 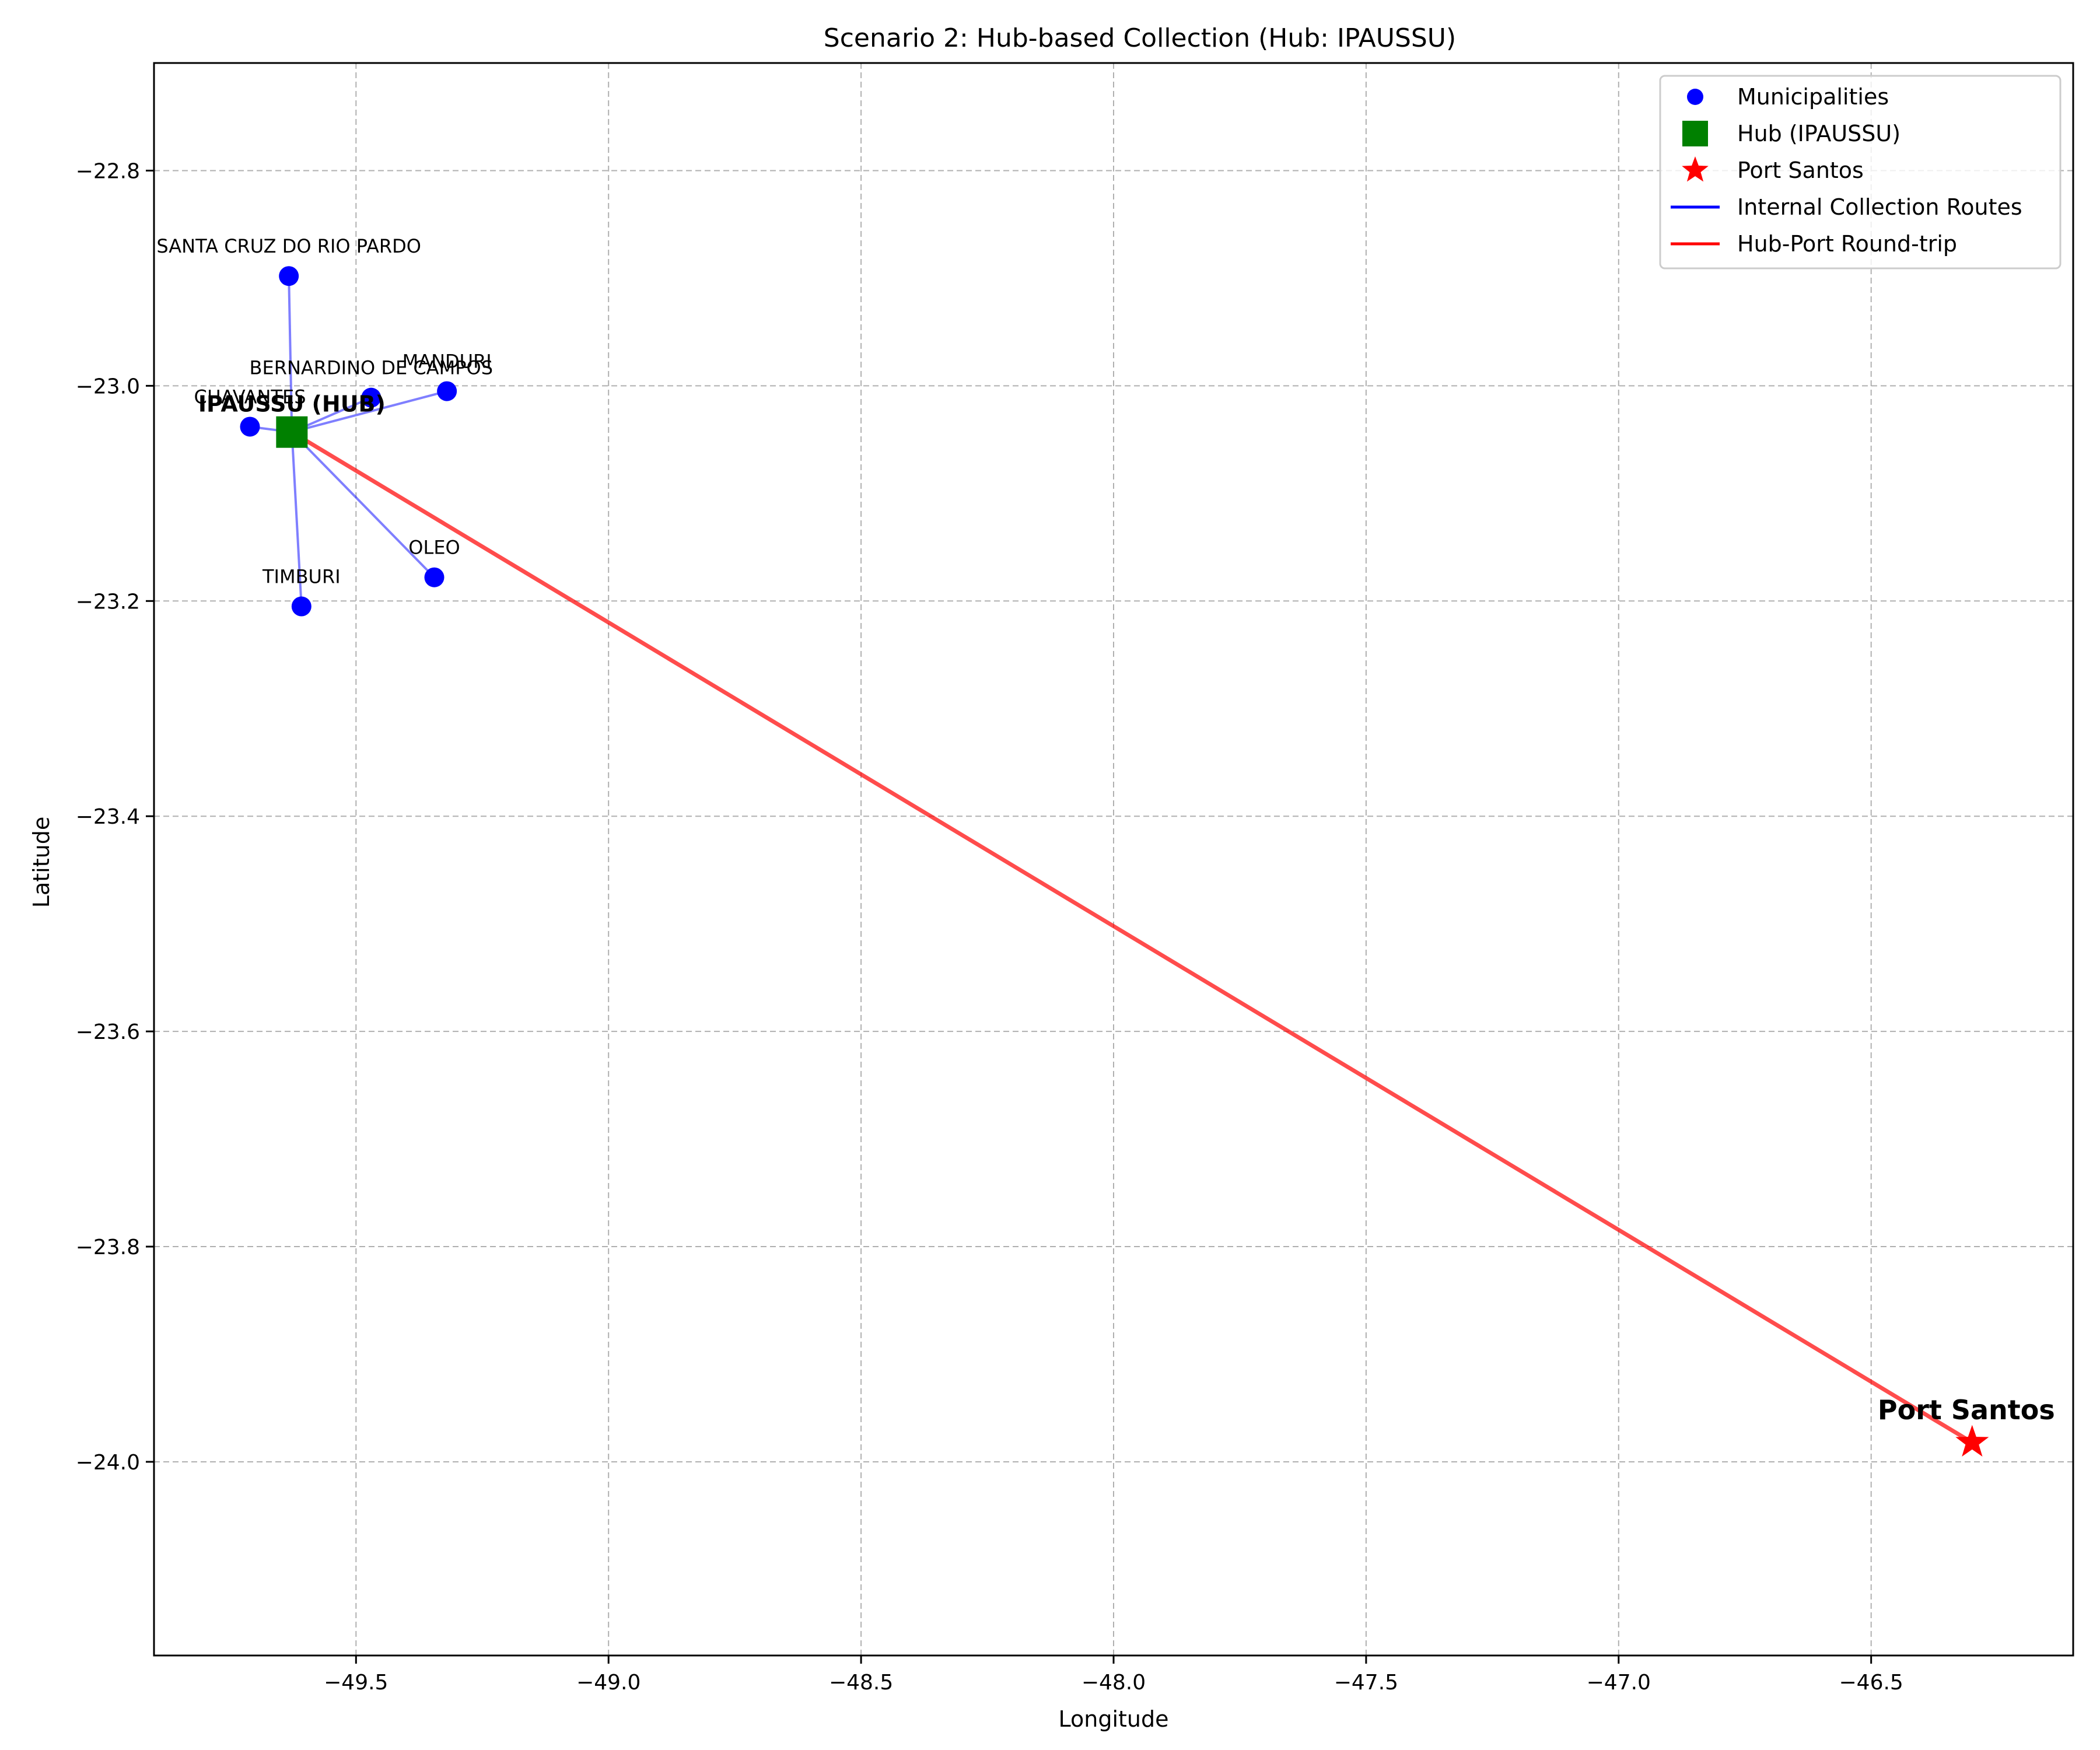 I want to click on x-tick-label: −48.0, so click(x=1114, y=1683).